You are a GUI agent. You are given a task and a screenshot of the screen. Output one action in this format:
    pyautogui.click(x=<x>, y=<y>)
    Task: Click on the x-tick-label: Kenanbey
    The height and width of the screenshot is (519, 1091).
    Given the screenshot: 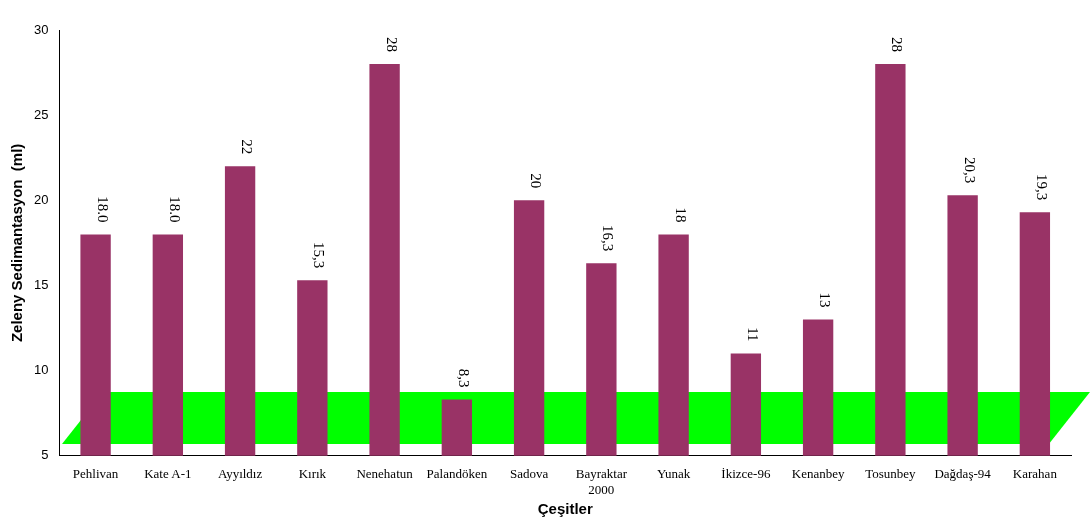 What is the action you would take?
    pyautogui.click(x=818, y=474)
    